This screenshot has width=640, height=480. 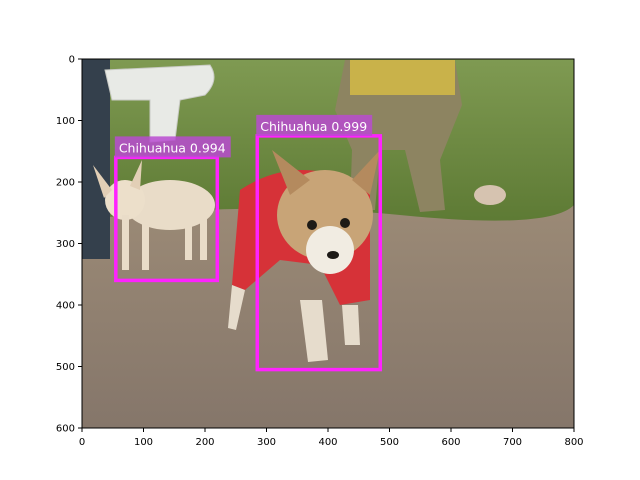 What do you see at coordinates (327, 442) in the screenshot?
I see `x-tick-label: 400` at bounding box center [327, 442].